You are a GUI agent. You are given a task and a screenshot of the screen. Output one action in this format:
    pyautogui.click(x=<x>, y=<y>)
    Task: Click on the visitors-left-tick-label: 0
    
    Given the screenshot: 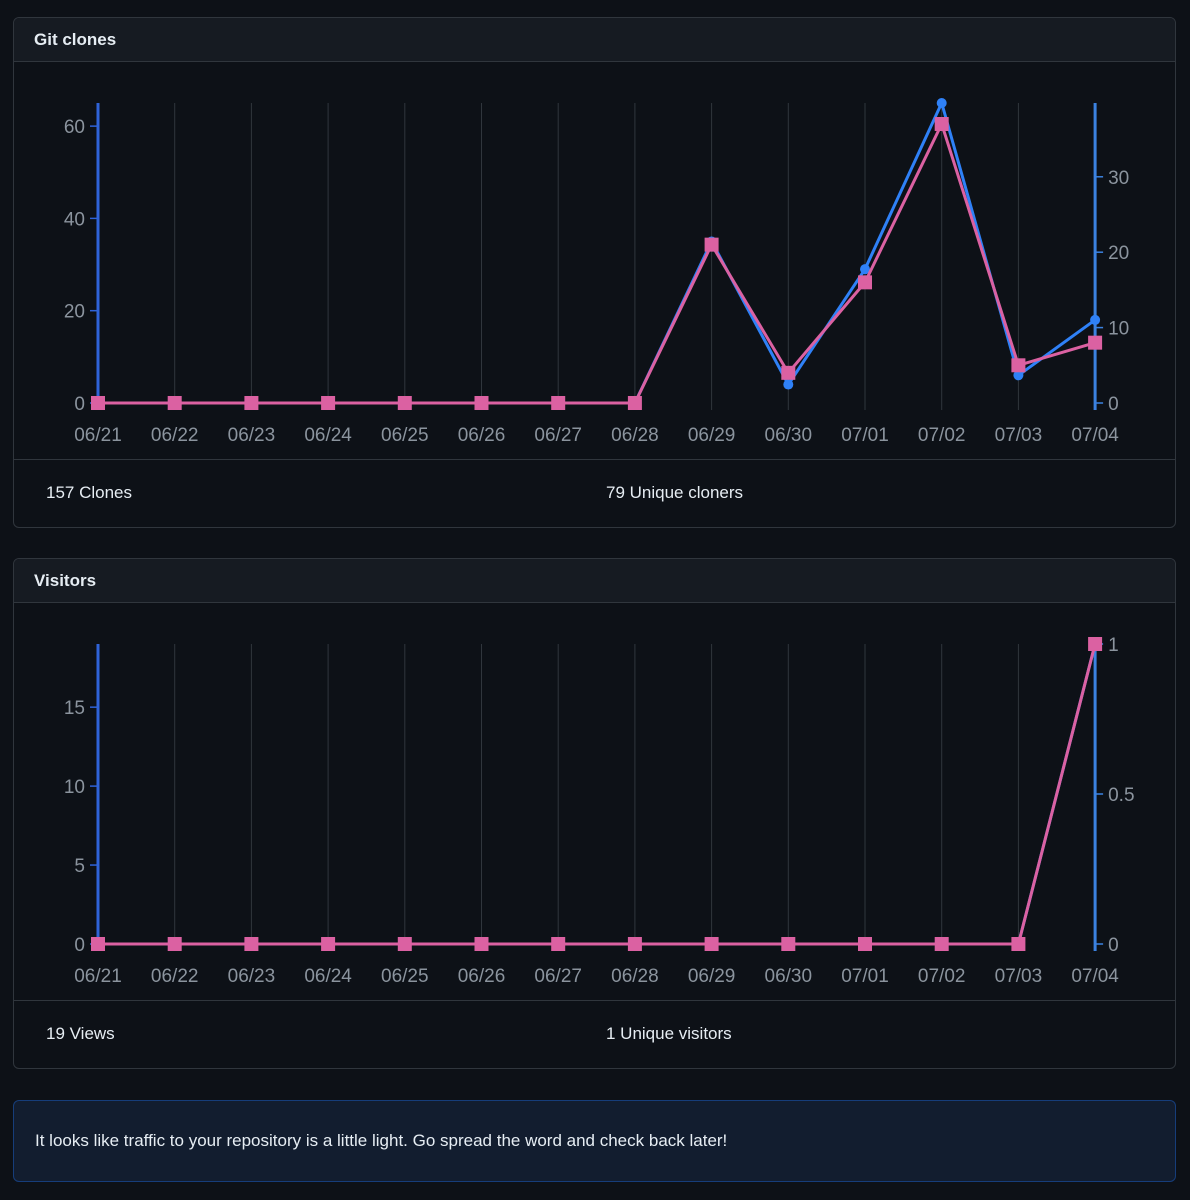 What is the action you would take?
    pyautogui.click(x=79, y=945)
    